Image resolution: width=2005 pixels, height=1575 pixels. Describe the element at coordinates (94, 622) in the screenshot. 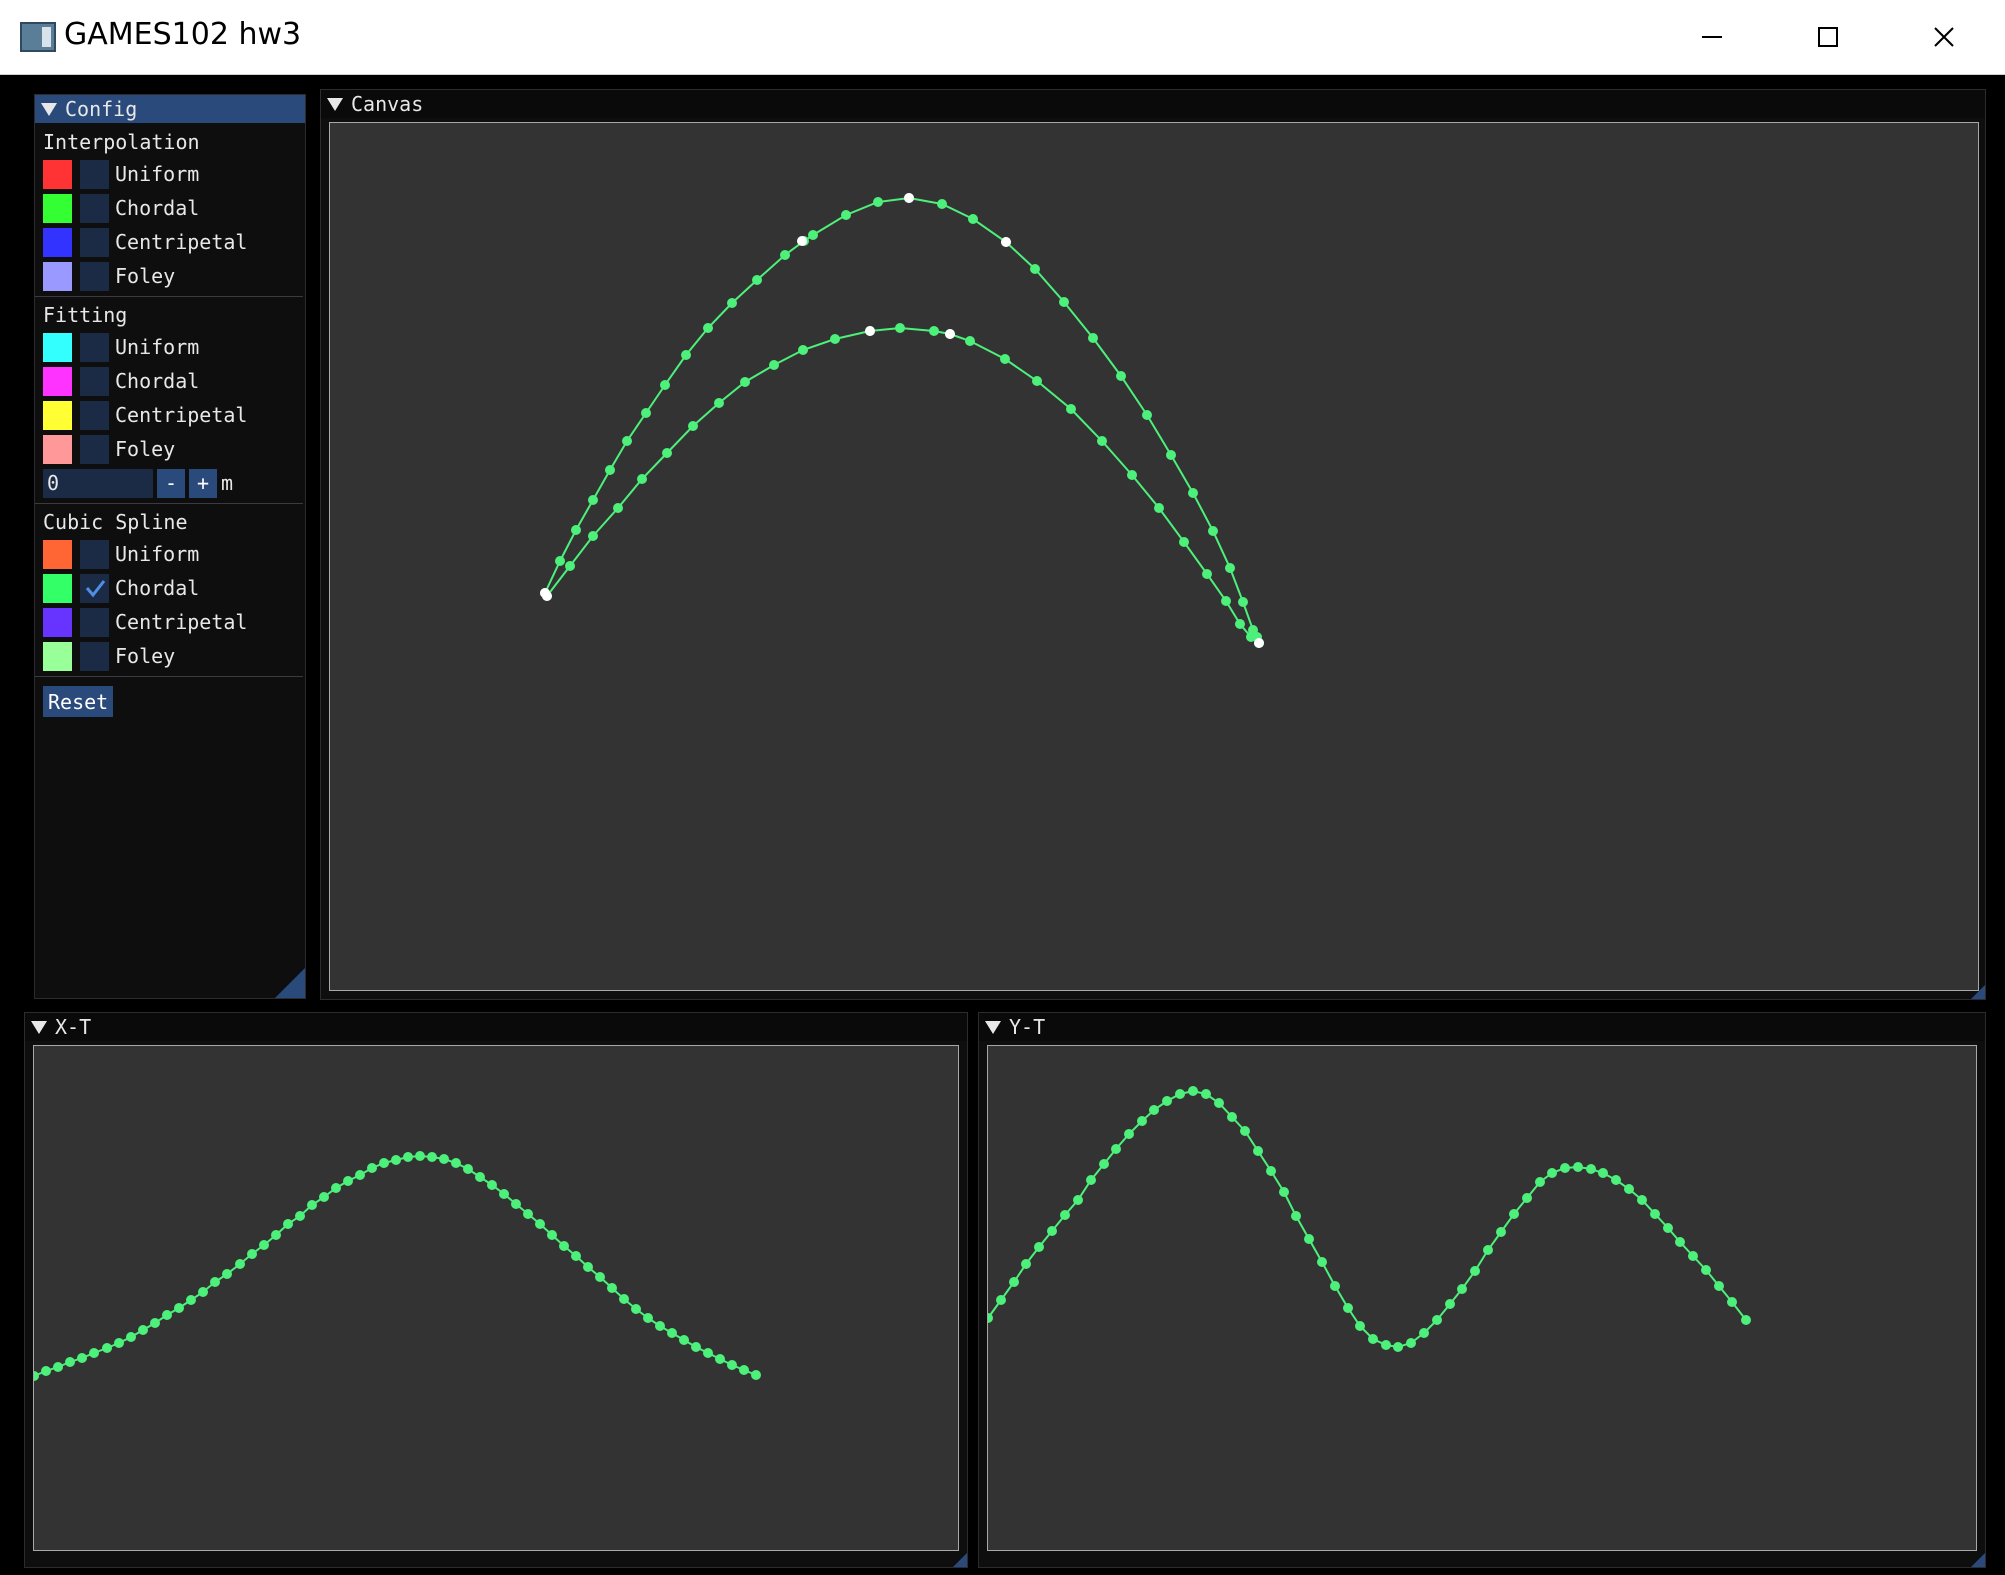

I see `cubic-spline-checkbox-centripetal` at that location.